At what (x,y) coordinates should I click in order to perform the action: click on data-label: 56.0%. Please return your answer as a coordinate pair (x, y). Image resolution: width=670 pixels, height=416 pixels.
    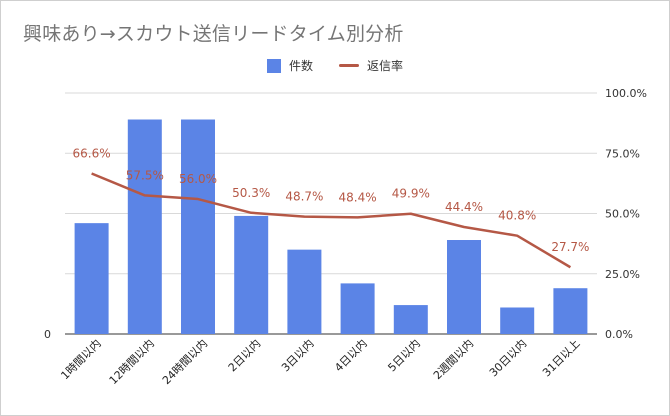
    Looking at the image, I should click on (198, 179).